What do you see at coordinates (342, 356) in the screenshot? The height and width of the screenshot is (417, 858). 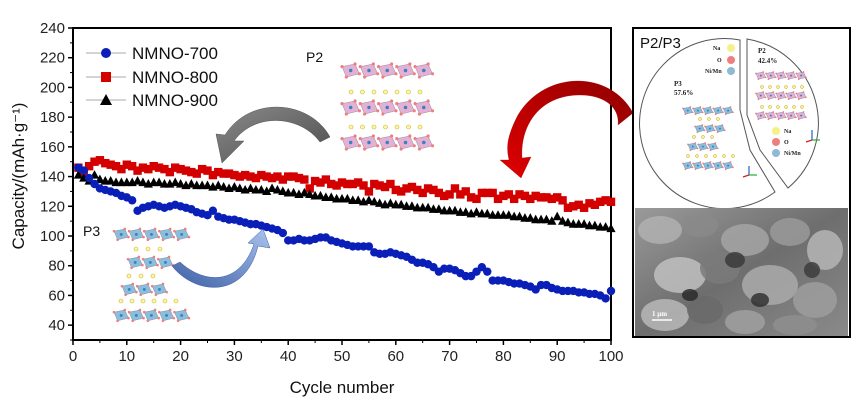 I see `x-tick-label: 50` at bounding box center [342, 356].